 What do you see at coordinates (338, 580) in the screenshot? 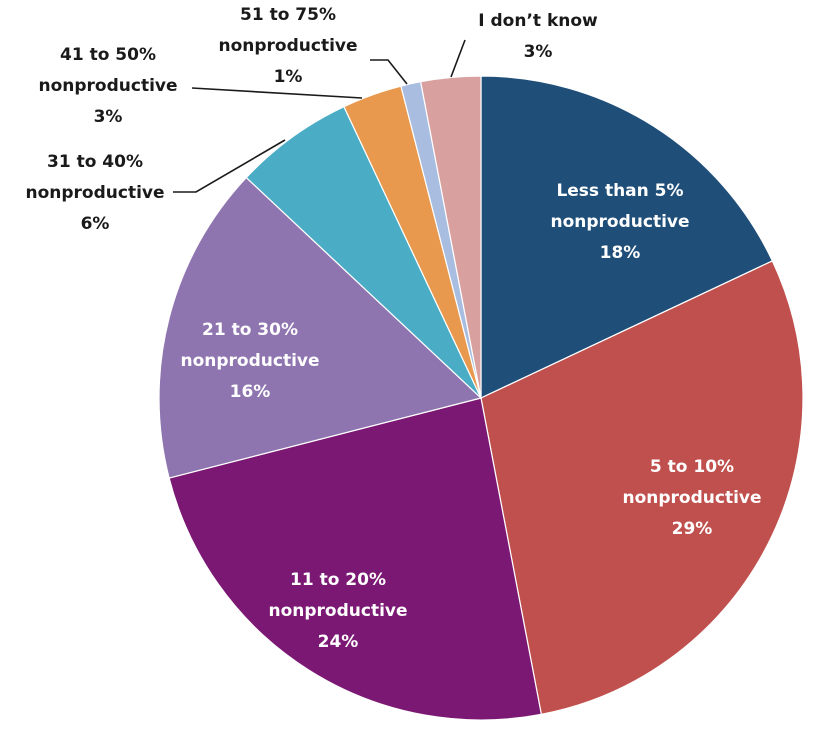
I see `slice-label-2-line1: 11 to 20%` at bounding box center [338, 580].